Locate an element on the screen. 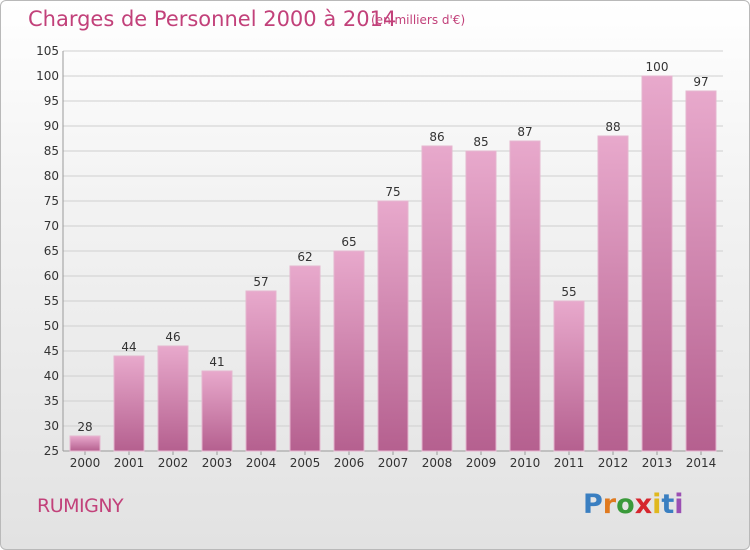 This screenshot has height=550, width=750. x-tick-label-2000: 2000 is located at coordinates (85, 463).